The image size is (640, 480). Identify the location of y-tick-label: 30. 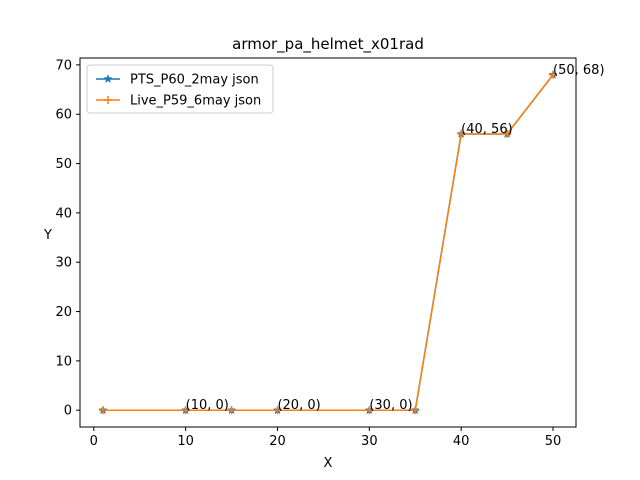
(63, 263).